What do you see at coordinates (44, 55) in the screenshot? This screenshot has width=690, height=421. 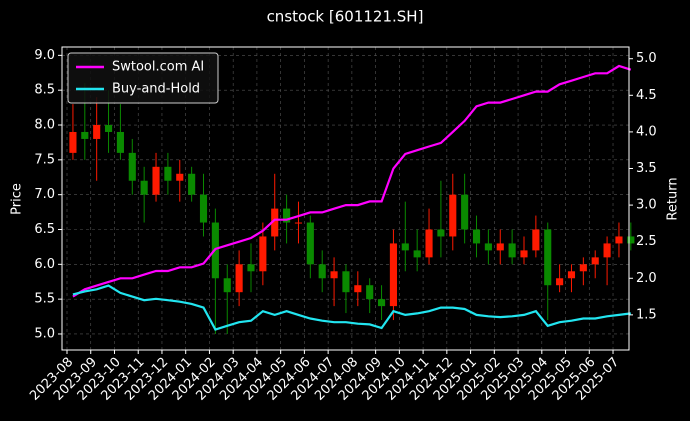 I see `y-tick-label: 9.0` at bounding box center [44, 55].